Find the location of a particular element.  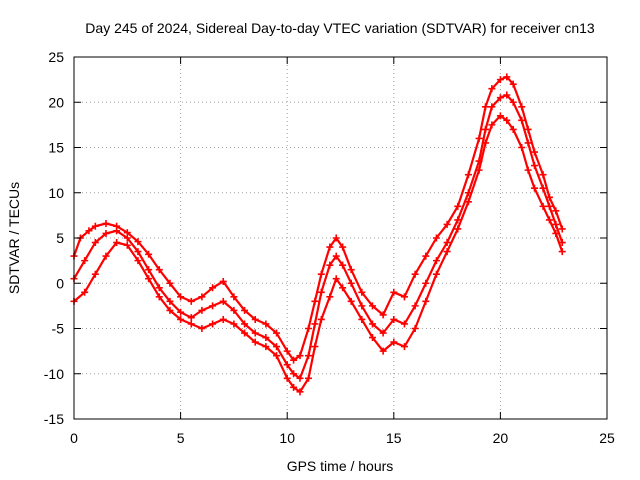

x-tick-label: 10 is located at coordinates (287, 438).